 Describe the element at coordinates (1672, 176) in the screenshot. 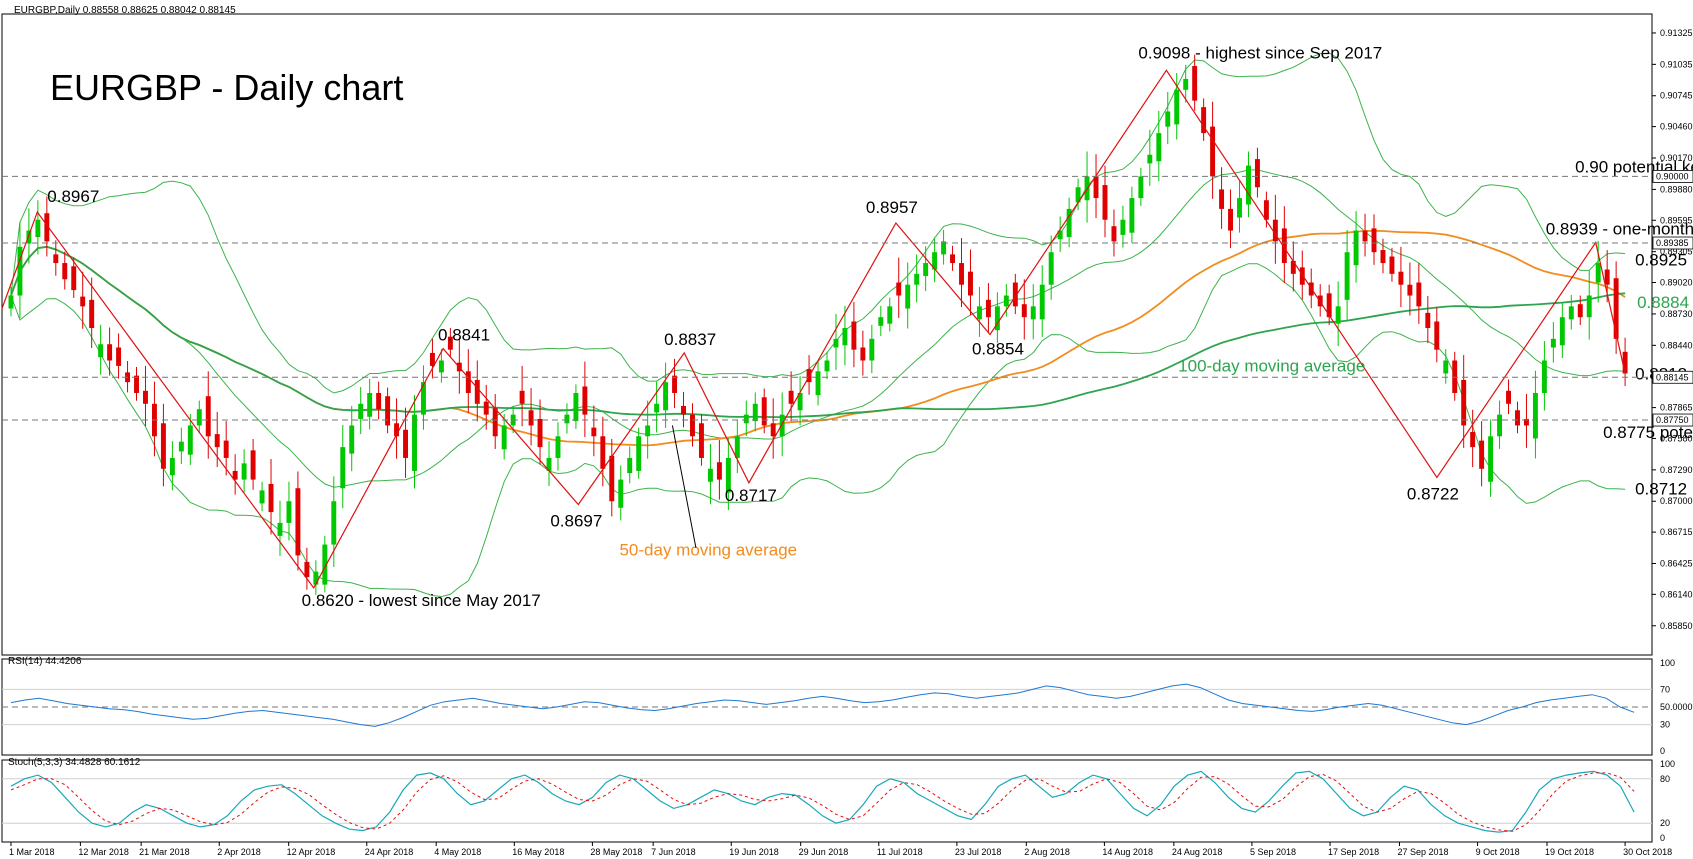

I see `price-tag-label: 0.90000` at that location.